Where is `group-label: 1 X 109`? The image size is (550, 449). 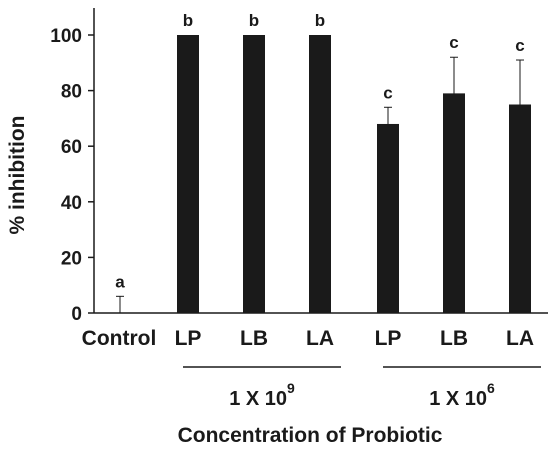 group-label: 1 X 109 is located at coordinates (262, 395).